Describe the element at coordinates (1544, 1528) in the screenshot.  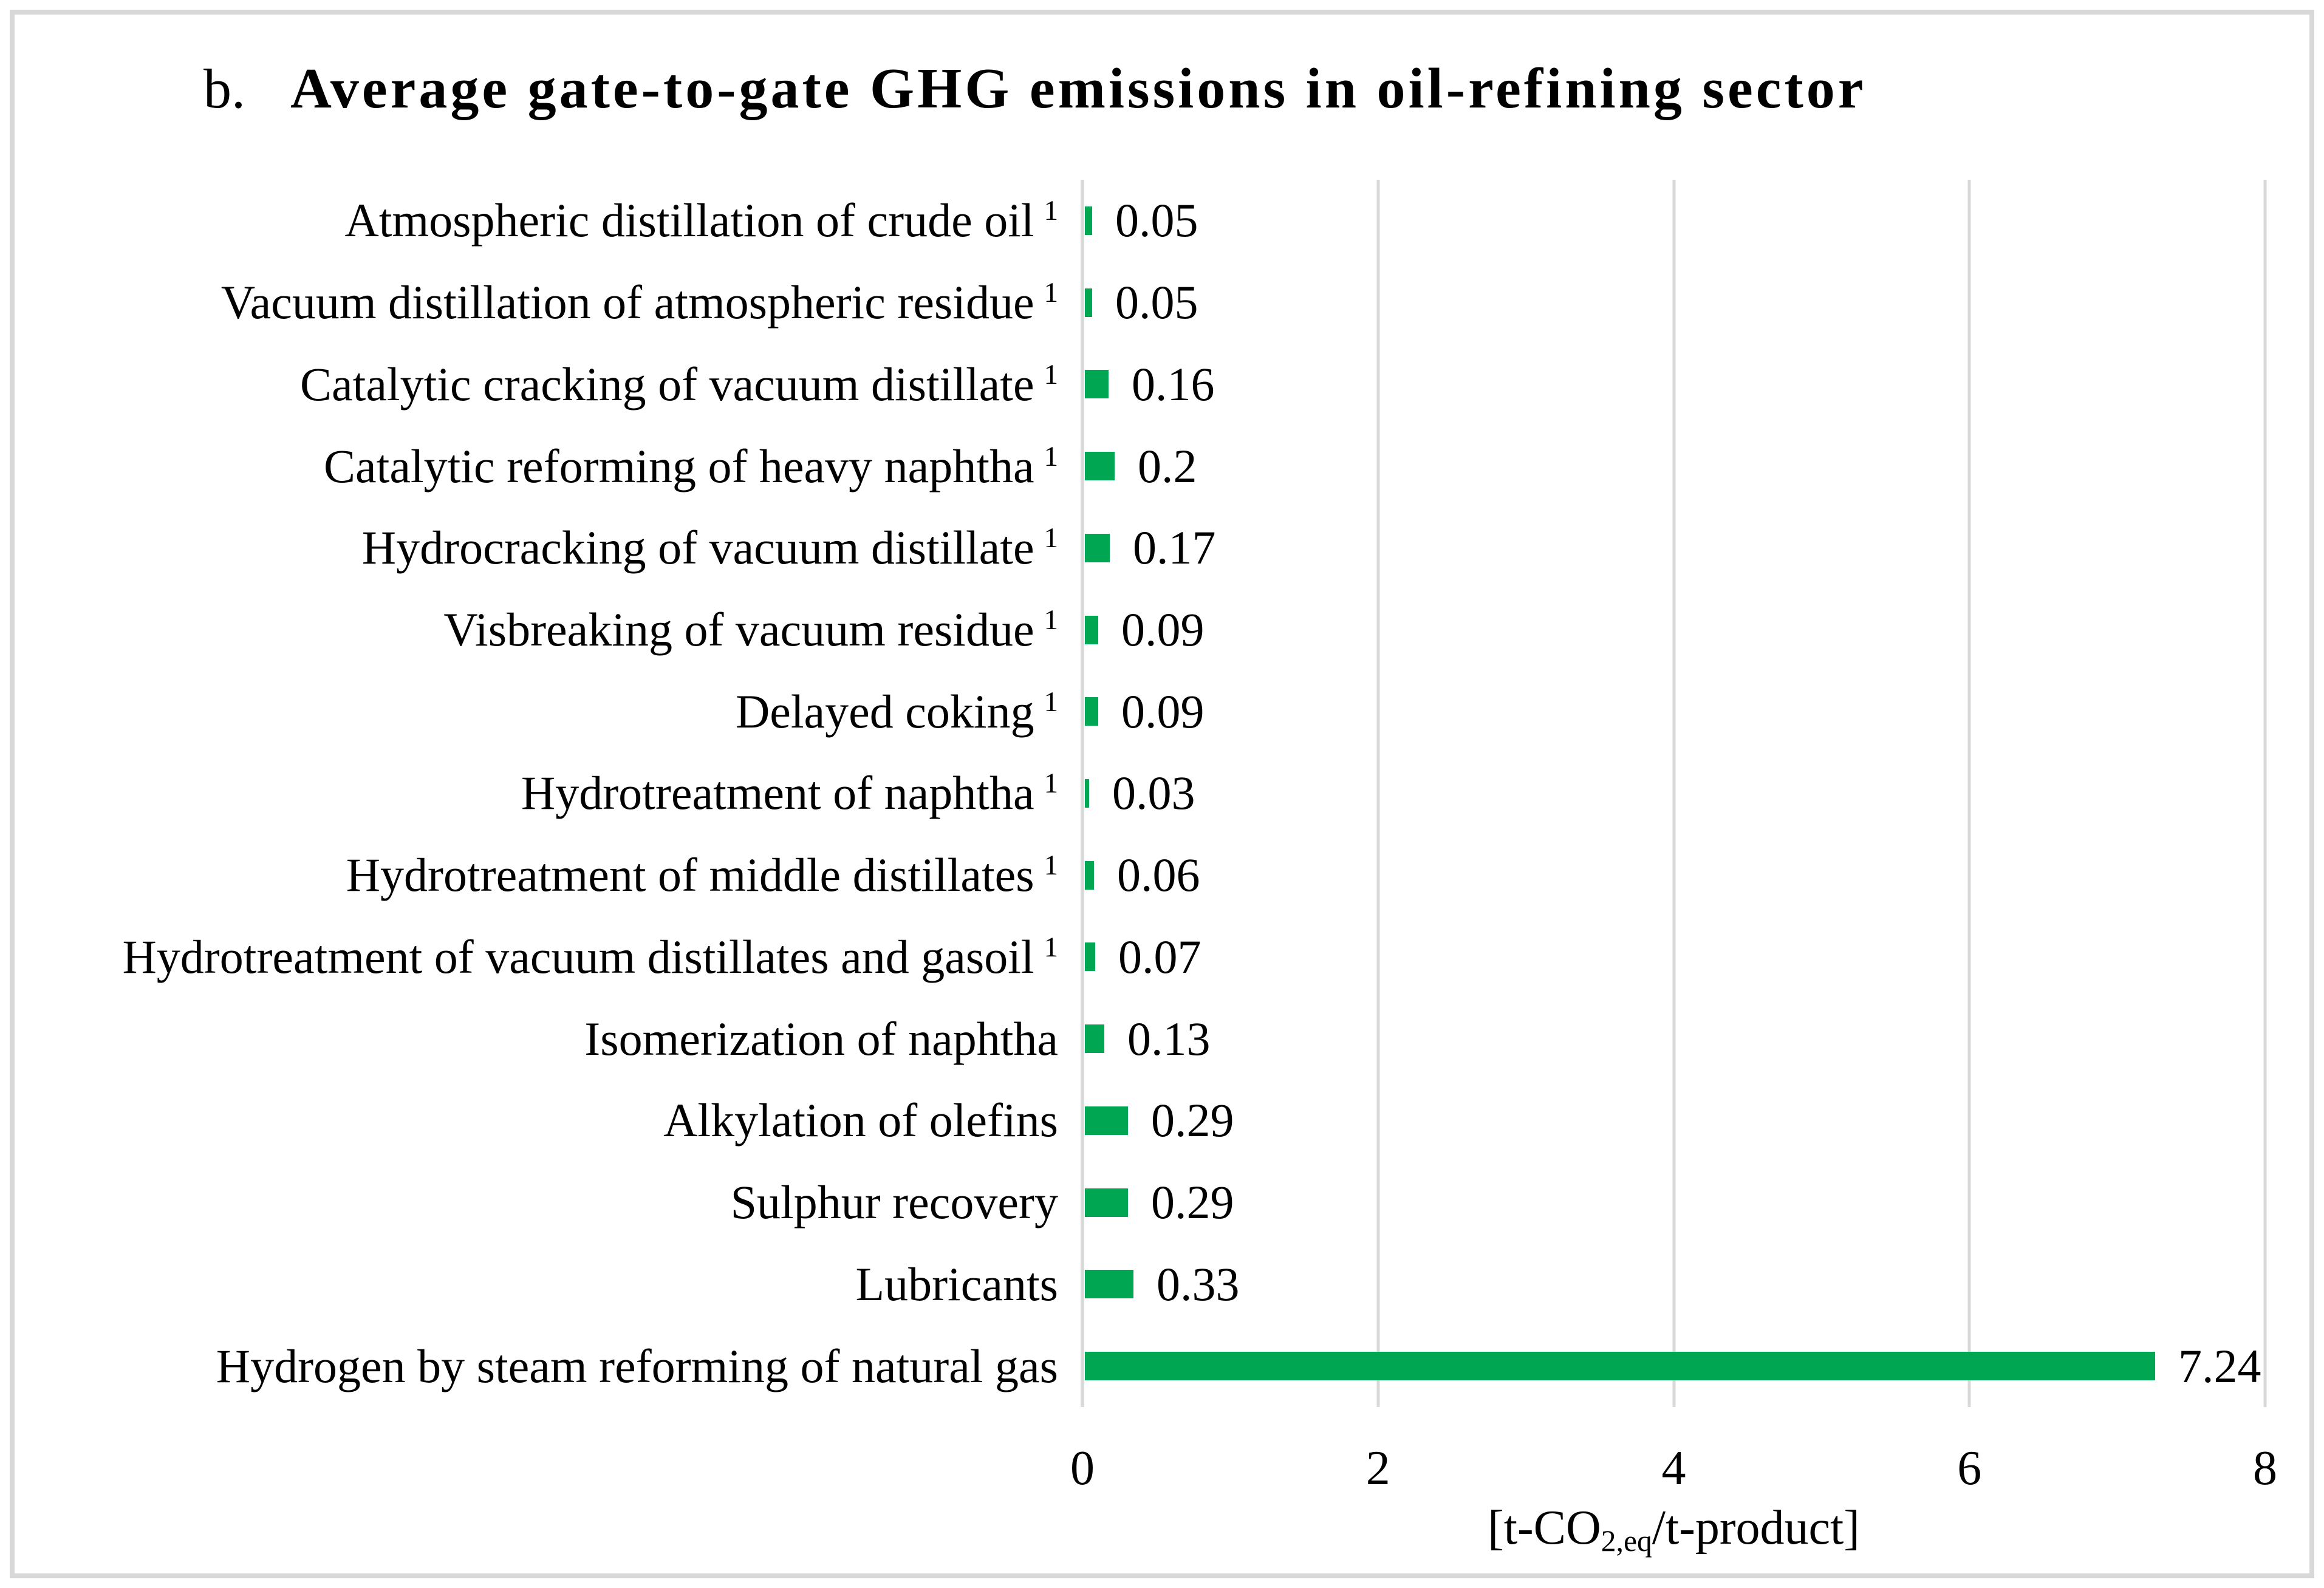
I see `x-axis-title-pre: [t-CO` at that location.